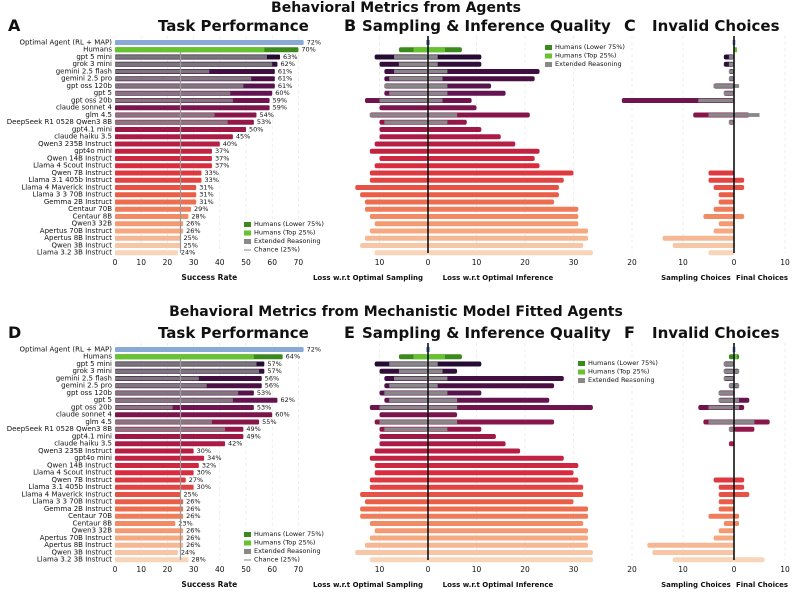 This screenshot has height=597, width=793. What do you see at coordinates (280, 108) in the screenshot?
I see `value-label: 59%` at bounding box center [280, 108].